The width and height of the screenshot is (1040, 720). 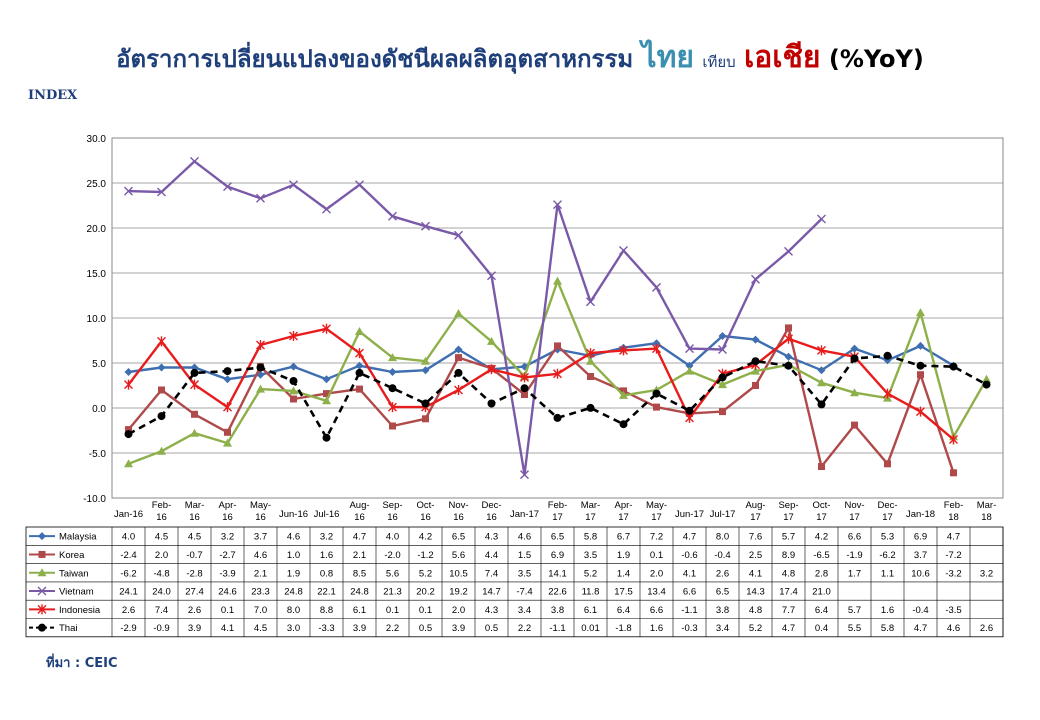 I want to click on data-label-thai: -1.8, so click(x=623, y=628).